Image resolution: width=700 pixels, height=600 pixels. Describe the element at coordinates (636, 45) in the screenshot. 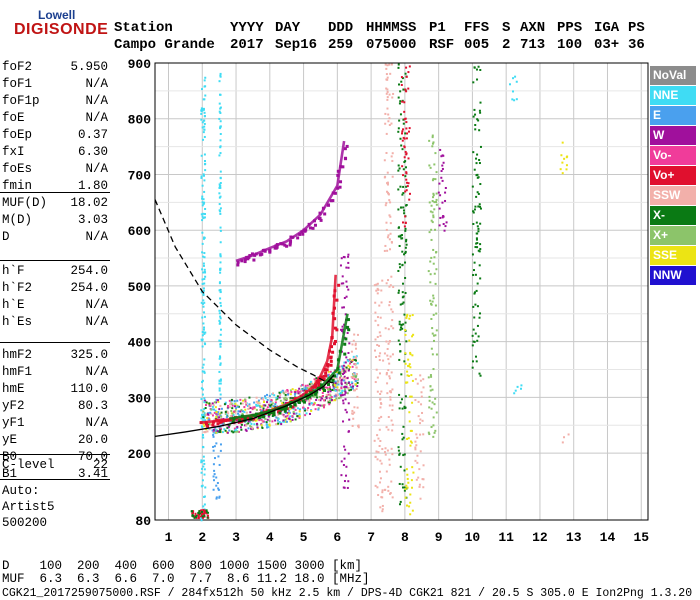

I see `header-value-ps: 36` at that location.